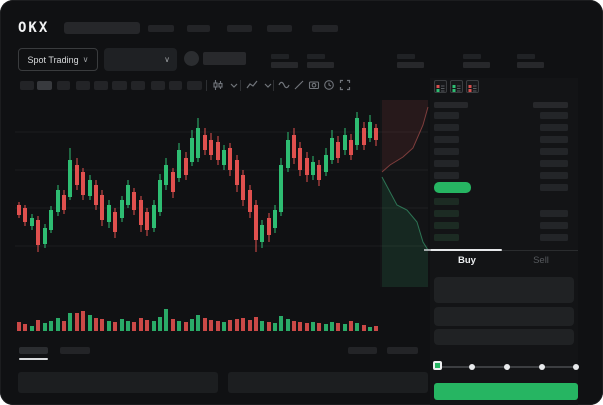 The width and height of the screenshot is (603, 405). I want to click on tab-buy: Buy, so click(467, 260).